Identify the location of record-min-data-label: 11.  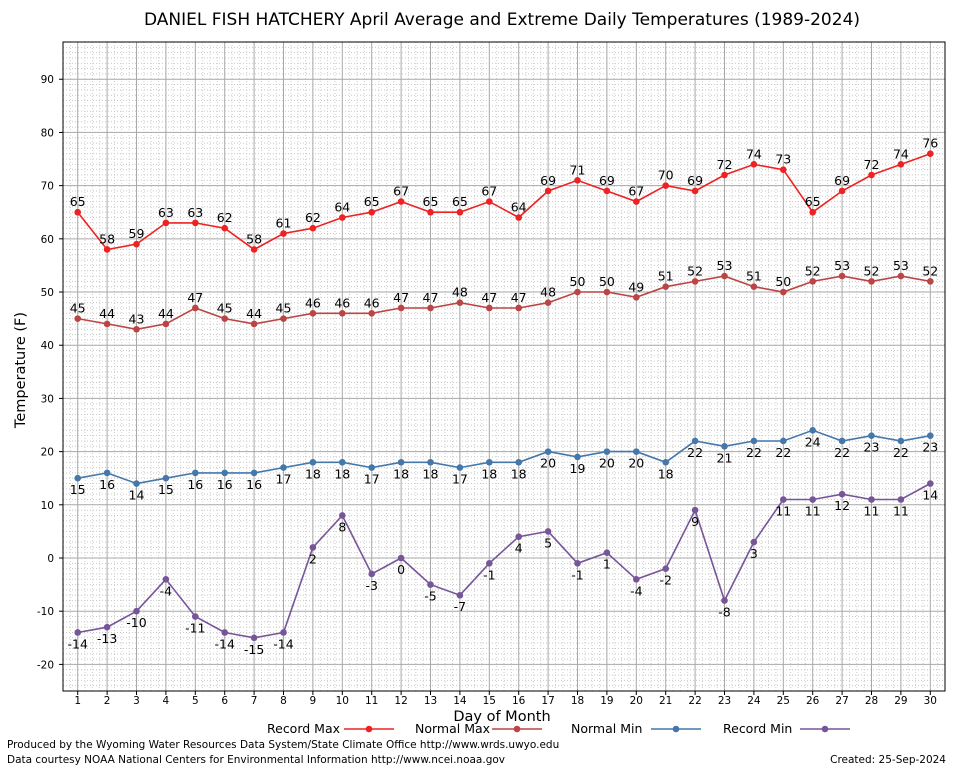
(783, 510).